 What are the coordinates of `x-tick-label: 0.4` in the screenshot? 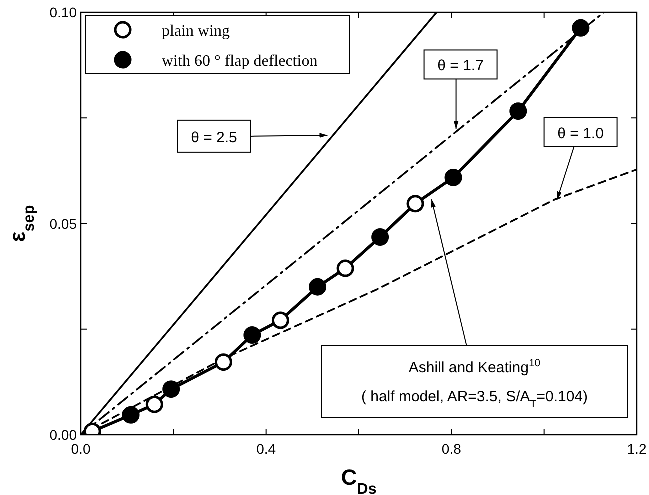 It's located at (266, 449).